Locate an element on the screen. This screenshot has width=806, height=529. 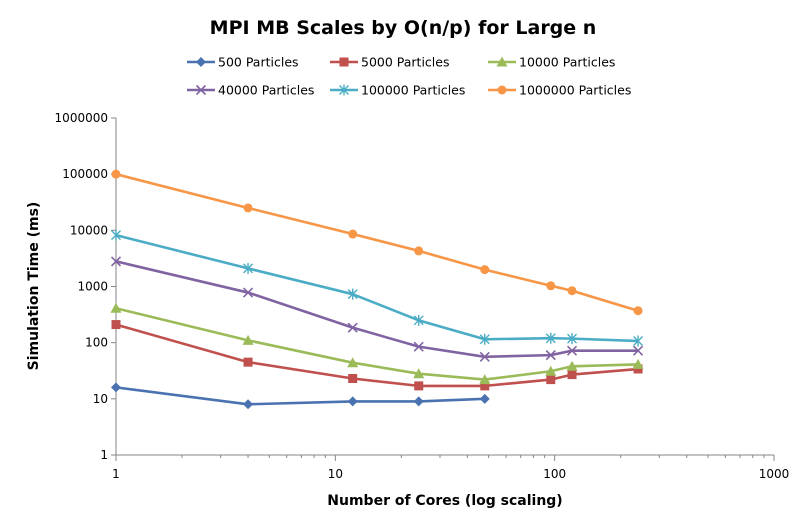
y-tick-label: 10 is located at coordinates (100, 399).